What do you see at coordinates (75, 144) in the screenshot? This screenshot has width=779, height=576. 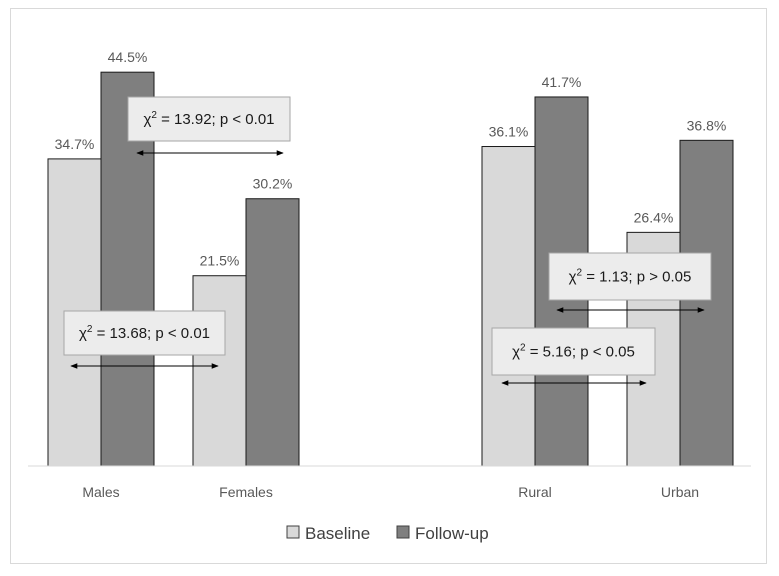 I see `value-label-males-baseline: 34.7%` at bounding box center [75, 144].